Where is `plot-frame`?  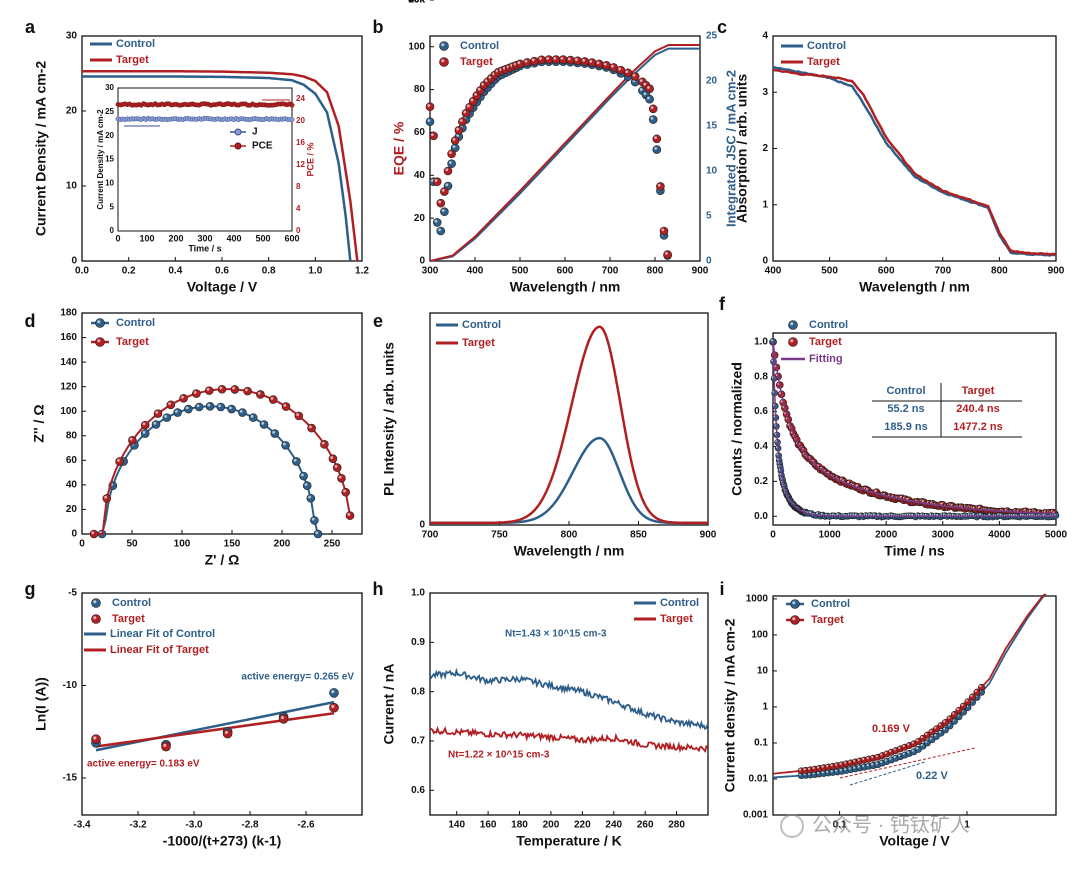 plot-frame is located at coordinates (222, 423).